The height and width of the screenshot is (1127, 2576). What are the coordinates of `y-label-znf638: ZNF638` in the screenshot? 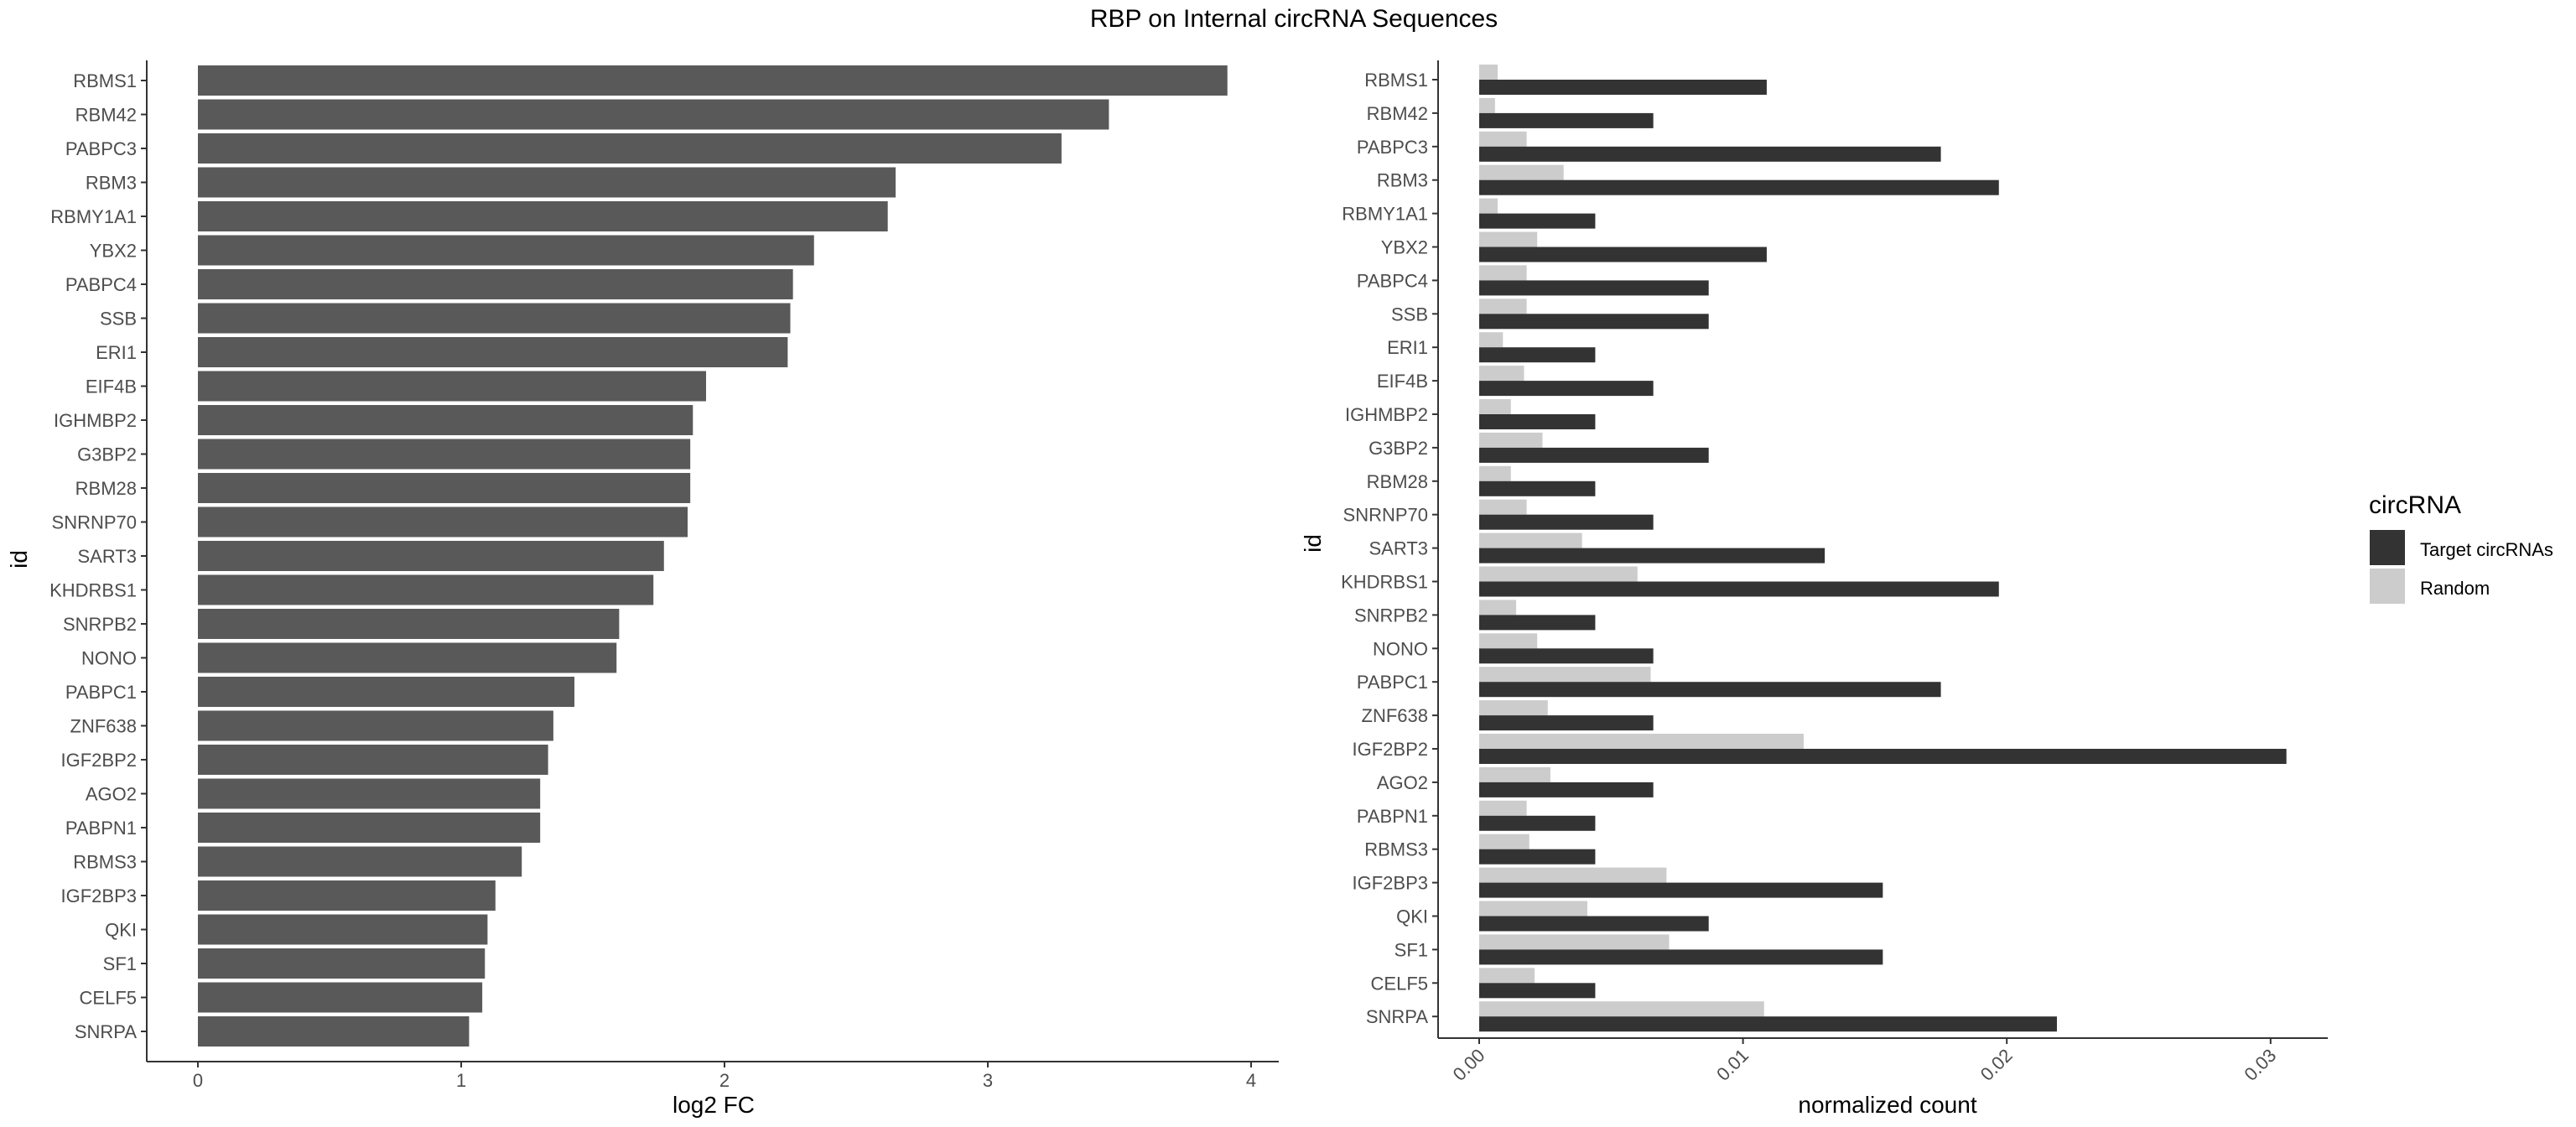 It's located at (1395, 715).